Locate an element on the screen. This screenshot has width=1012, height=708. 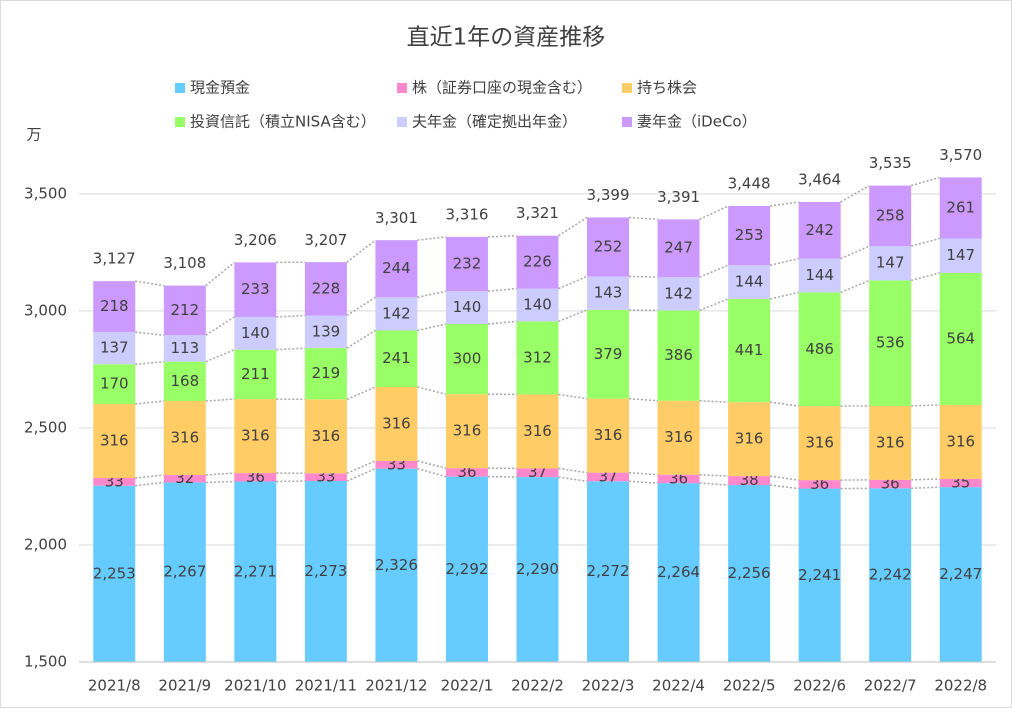
data-label: 226 is located at coordinates (537, 262).